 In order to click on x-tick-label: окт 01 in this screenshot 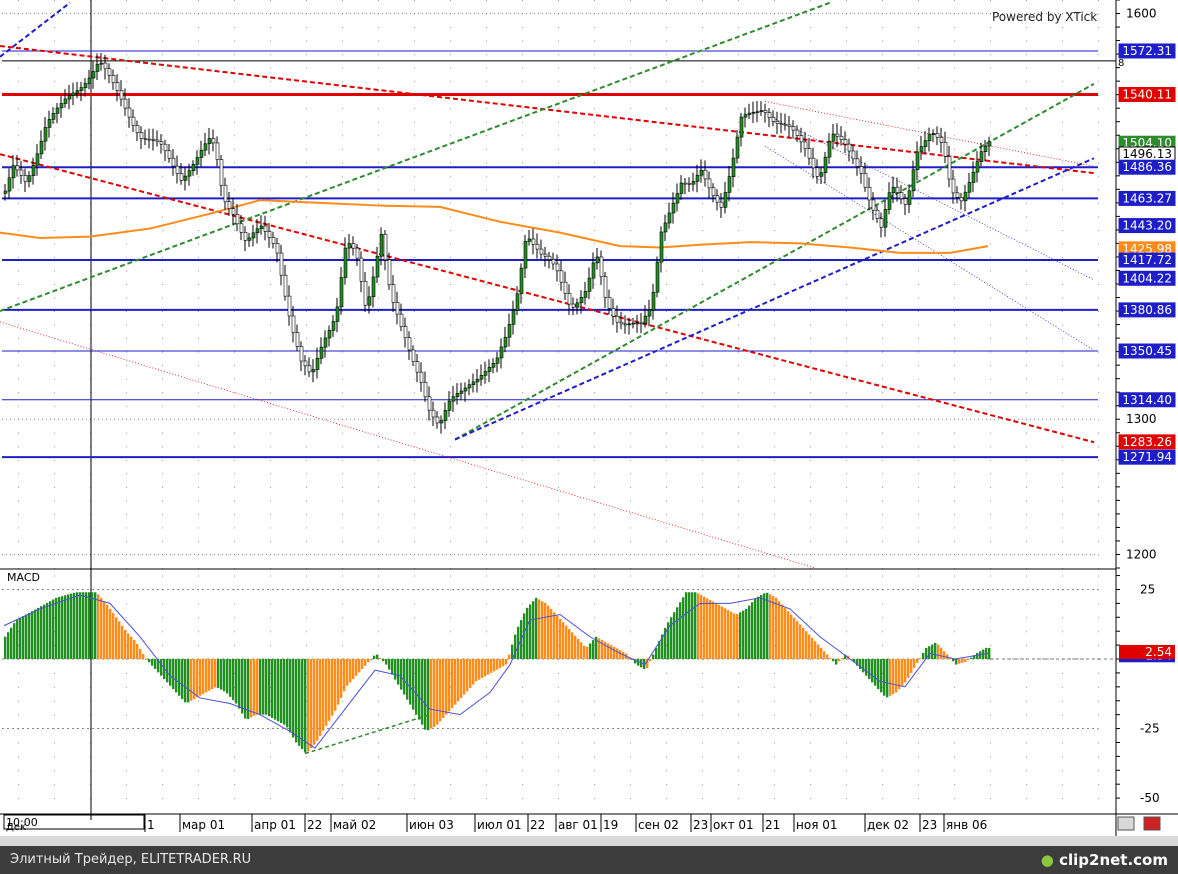, I will do `click(733, 825)`.